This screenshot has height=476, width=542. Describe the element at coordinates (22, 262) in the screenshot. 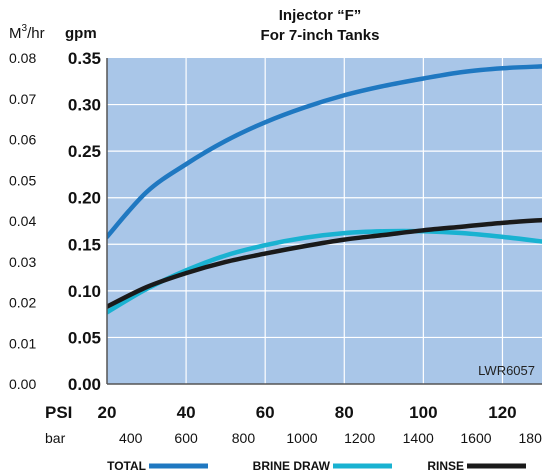

I see `m3-tick-label: 0.03` at that location.